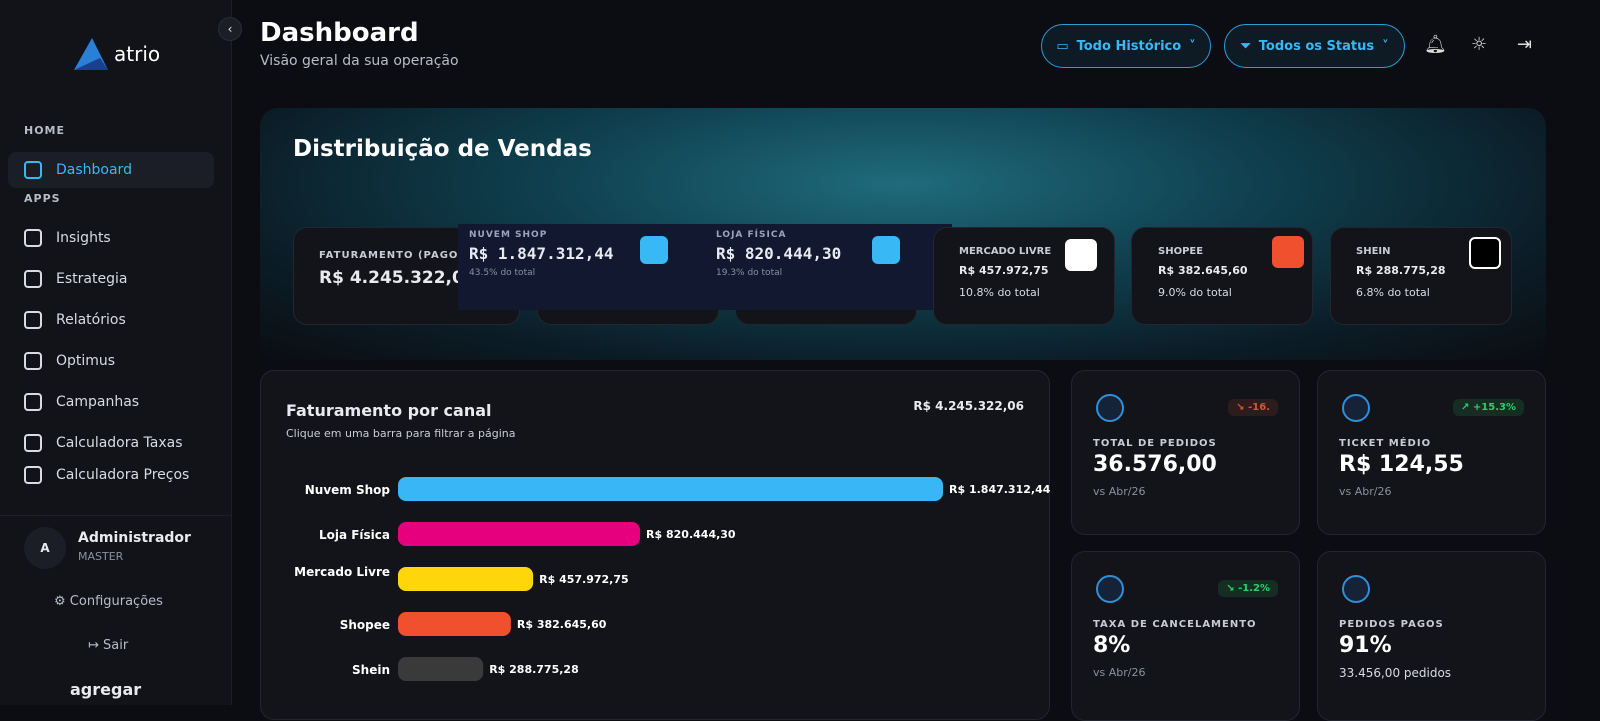 The width and height of the screenshot is (1600, 721). What do you see at coordinates (1195, 292) in the screenshot?
I see `channel-share: 9.0% do total` at bounding box center [1195, 292].